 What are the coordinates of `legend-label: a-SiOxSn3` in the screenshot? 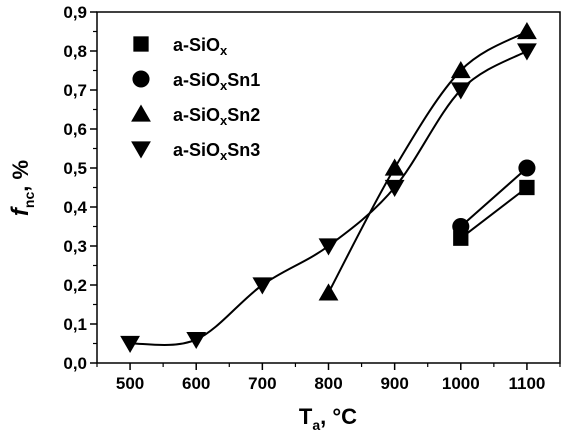 It's located at (216, 151).